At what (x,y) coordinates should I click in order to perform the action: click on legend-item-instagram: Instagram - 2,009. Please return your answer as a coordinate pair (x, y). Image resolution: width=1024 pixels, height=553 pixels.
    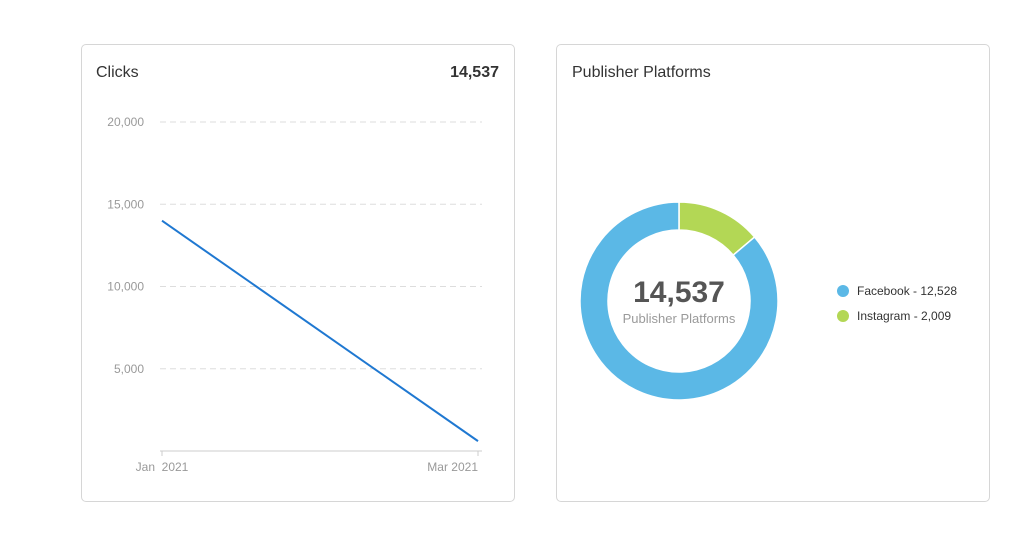
    Looking at the image, I should click on (897, 315).